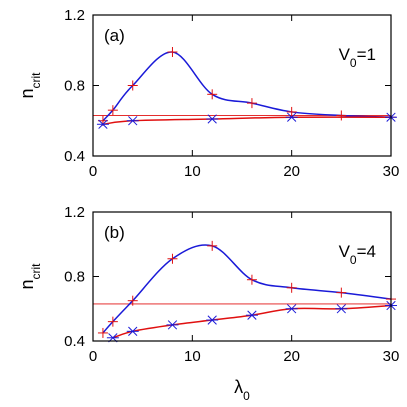 Image resolution: width=407 pixels, height=407 pixels. What do you see at coordinates (114, 35) in the screenshot?
I see `panel-label: (a)` at bounding box center [114, 35].